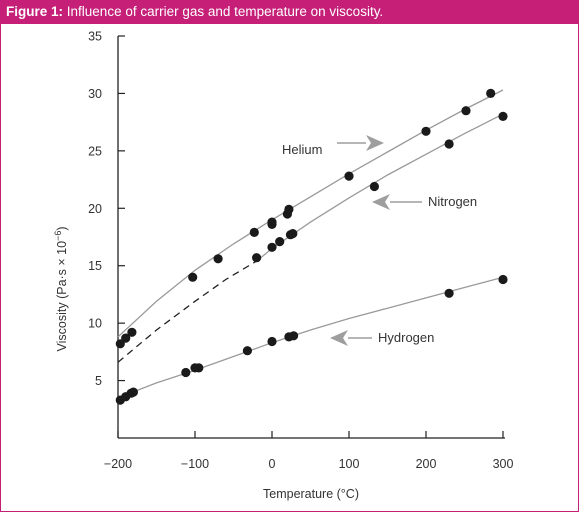 This screenshot has width=579, height=512. Describe the element at coordinates (95, 151) in the screenshot. I see `y-tick-label: 25` at that location.